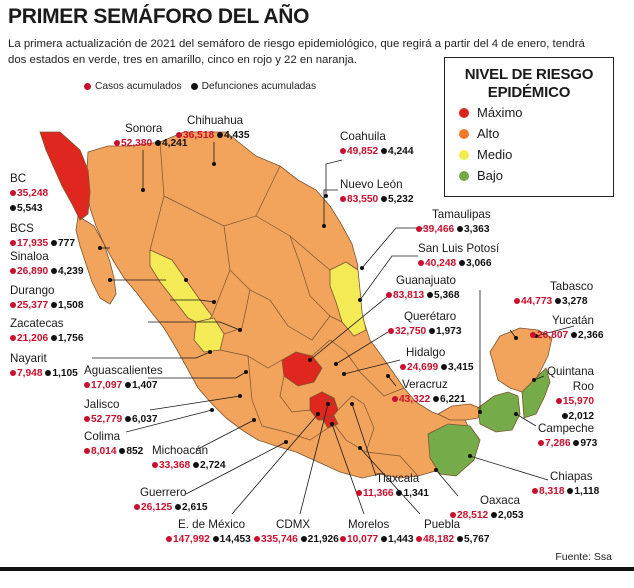 The height and width of the screenshot is (588, 634). Describe the element at coordinates (553, 294) in the screenshot. I see `state-label-tabasco: Tabasco 44,773 3,278` at that location.